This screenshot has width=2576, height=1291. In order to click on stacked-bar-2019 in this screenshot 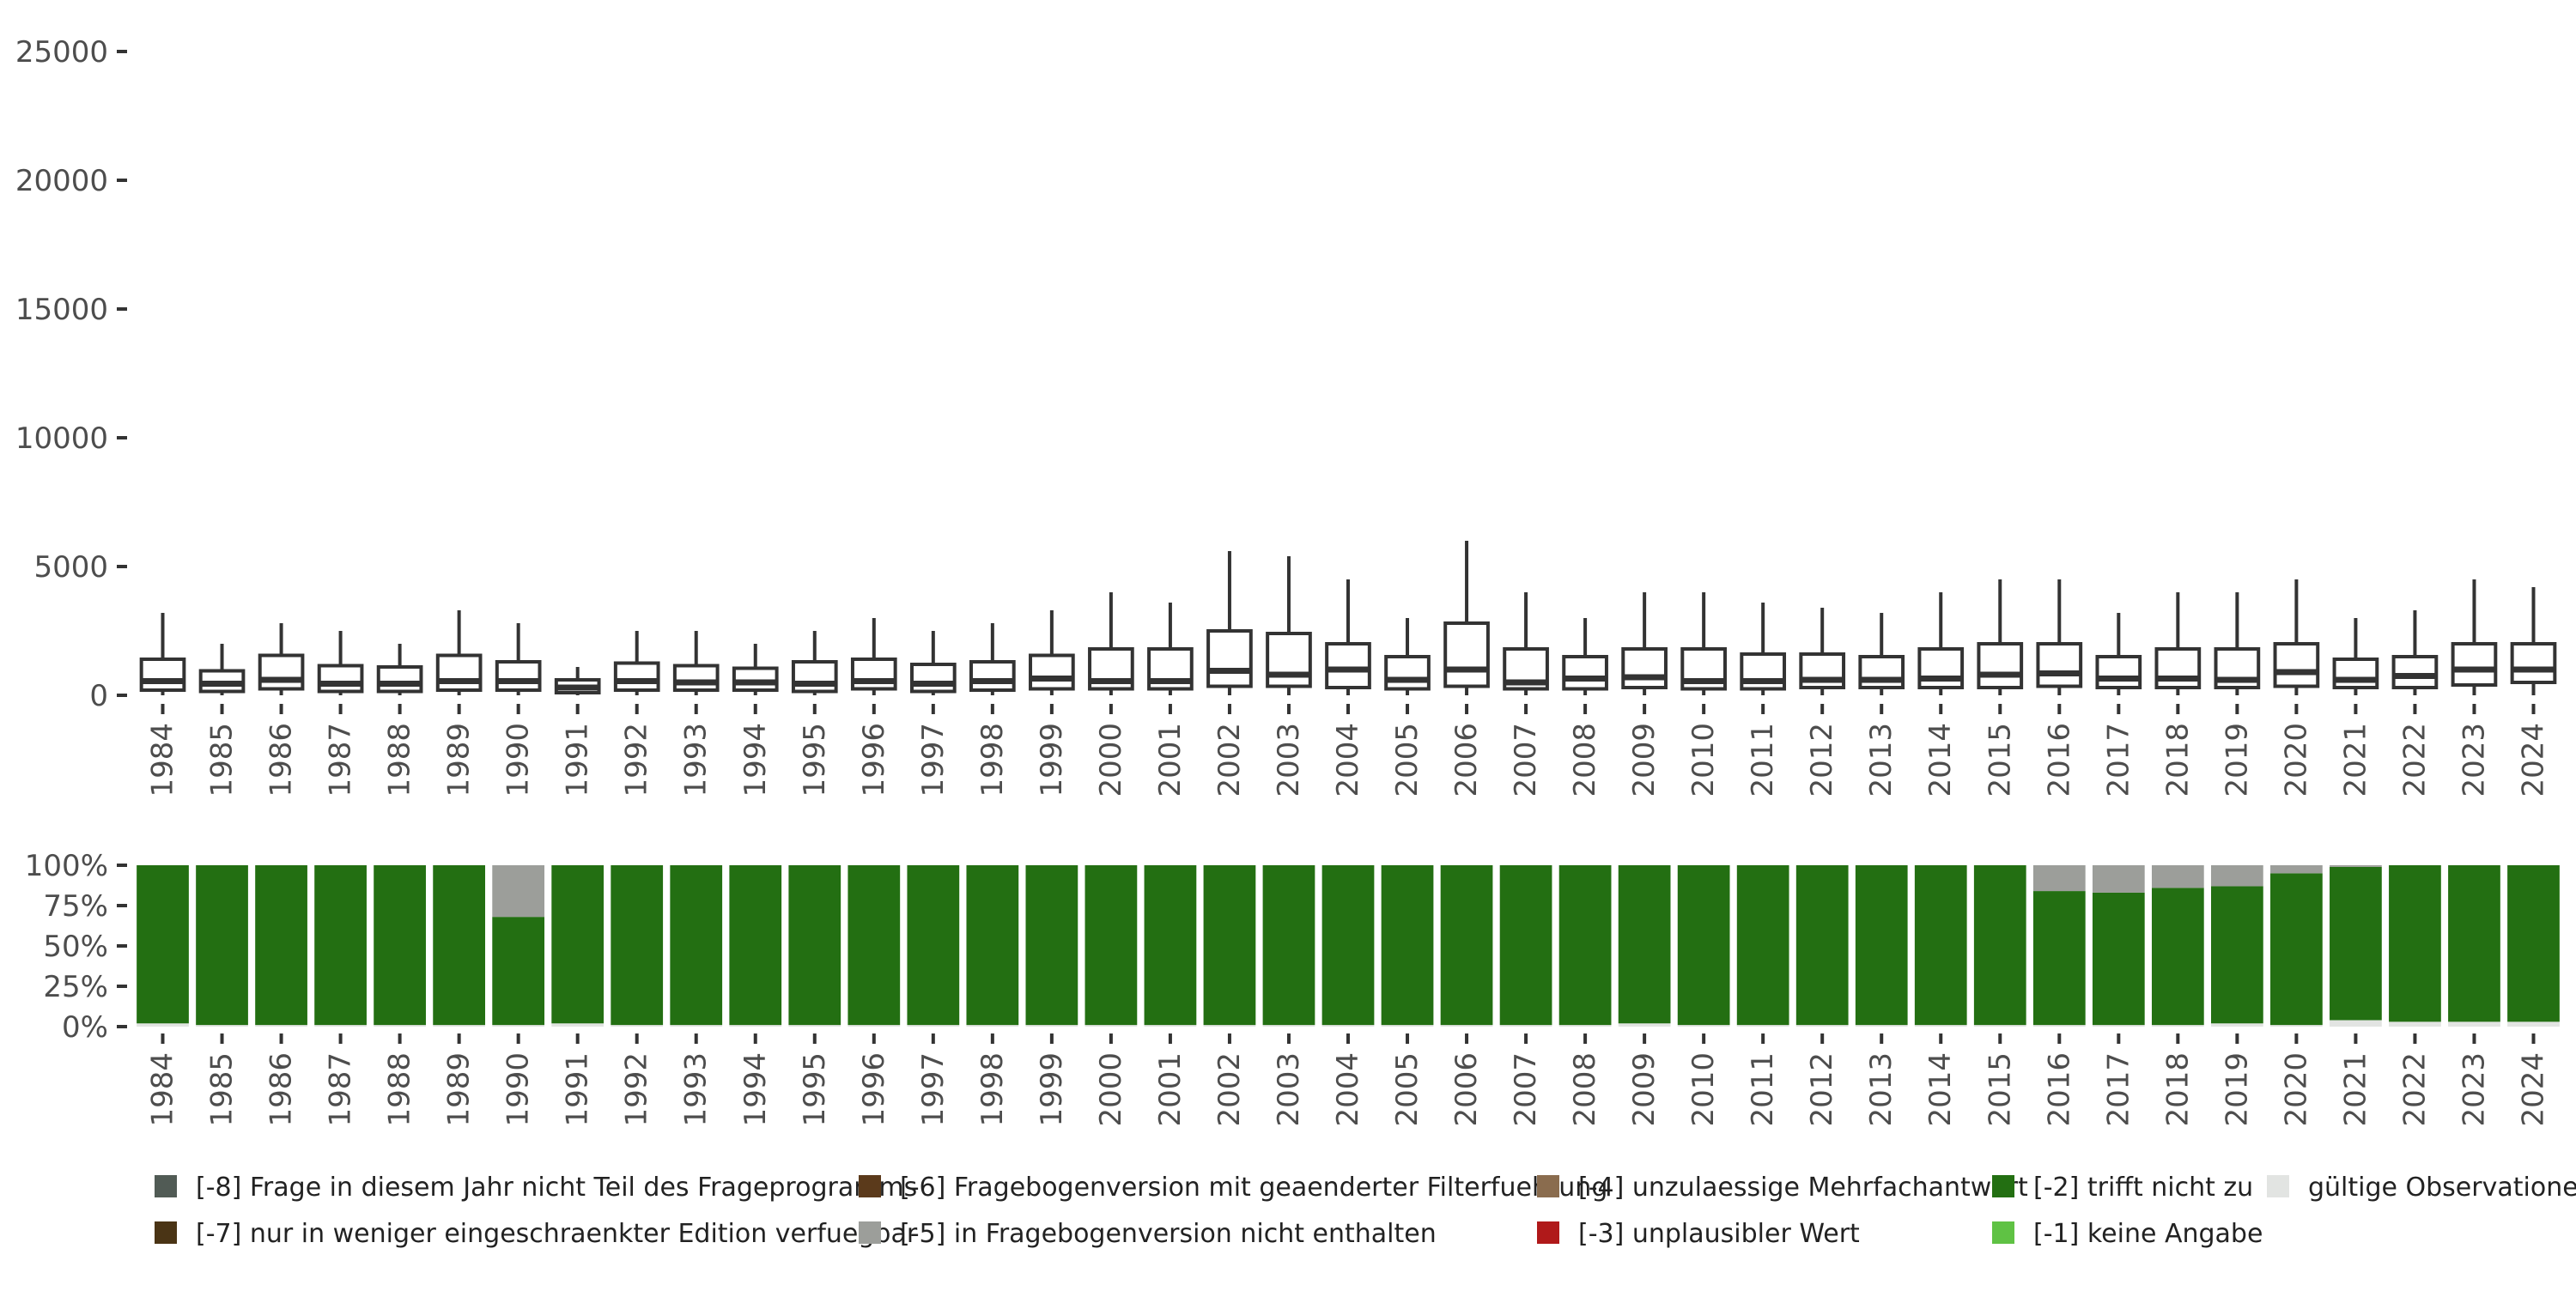, I will do `click(2236, 946)`.